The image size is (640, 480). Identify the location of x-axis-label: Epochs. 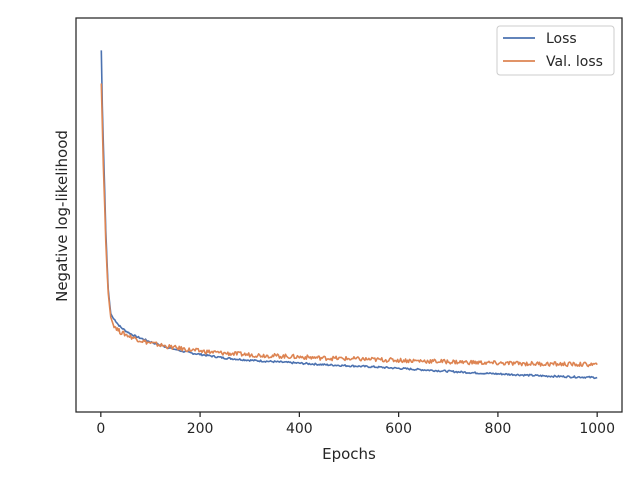
(349, 454).